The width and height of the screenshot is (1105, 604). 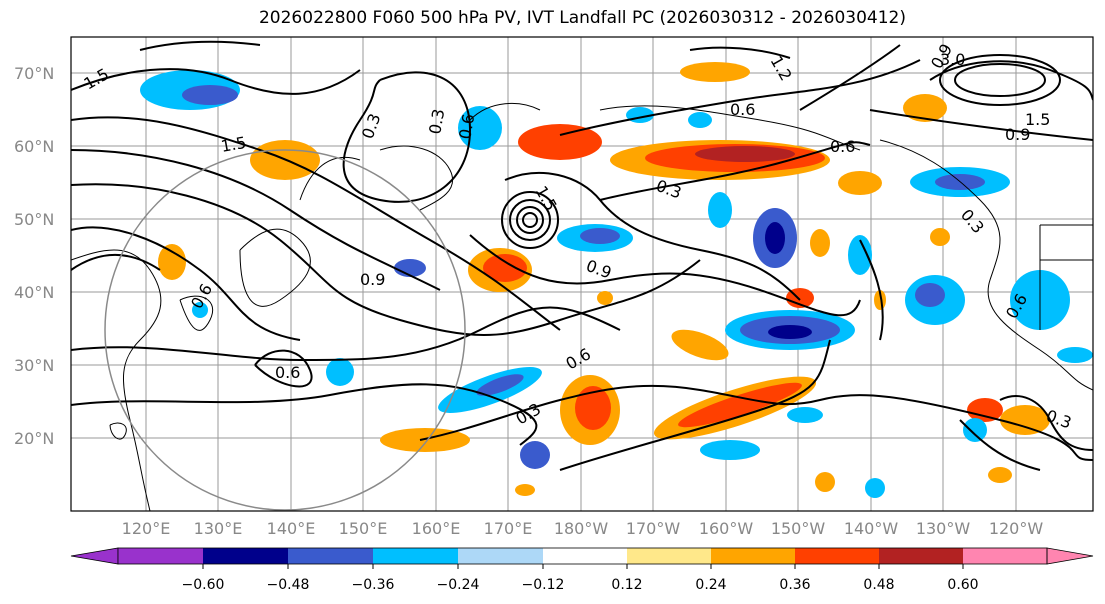 What do you see at coordinates (34, 256) in the screenshot?
I see `latitude-labels: 70°N 60°N 50°N 40°N 30°N 20°N` at bounding box center [34, 256].